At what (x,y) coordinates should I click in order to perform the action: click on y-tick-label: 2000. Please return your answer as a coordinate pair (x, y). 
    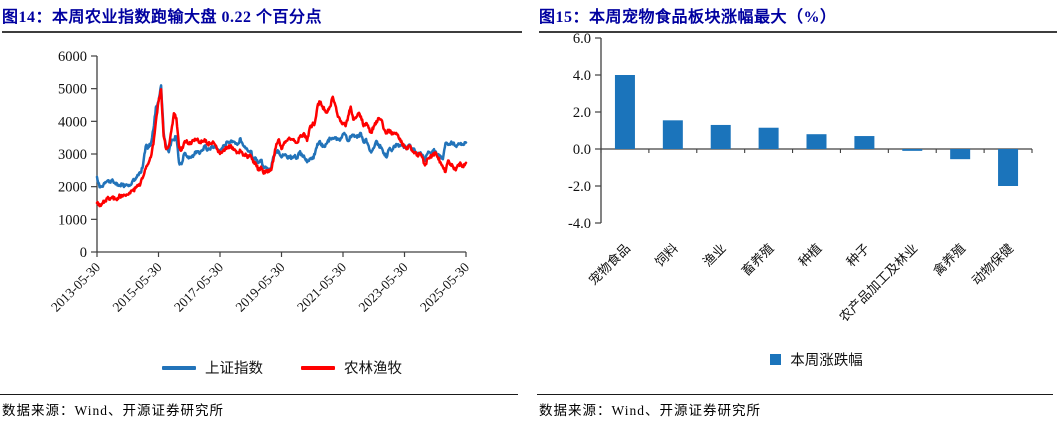
    Looking at the image, I should click on (72, 188).